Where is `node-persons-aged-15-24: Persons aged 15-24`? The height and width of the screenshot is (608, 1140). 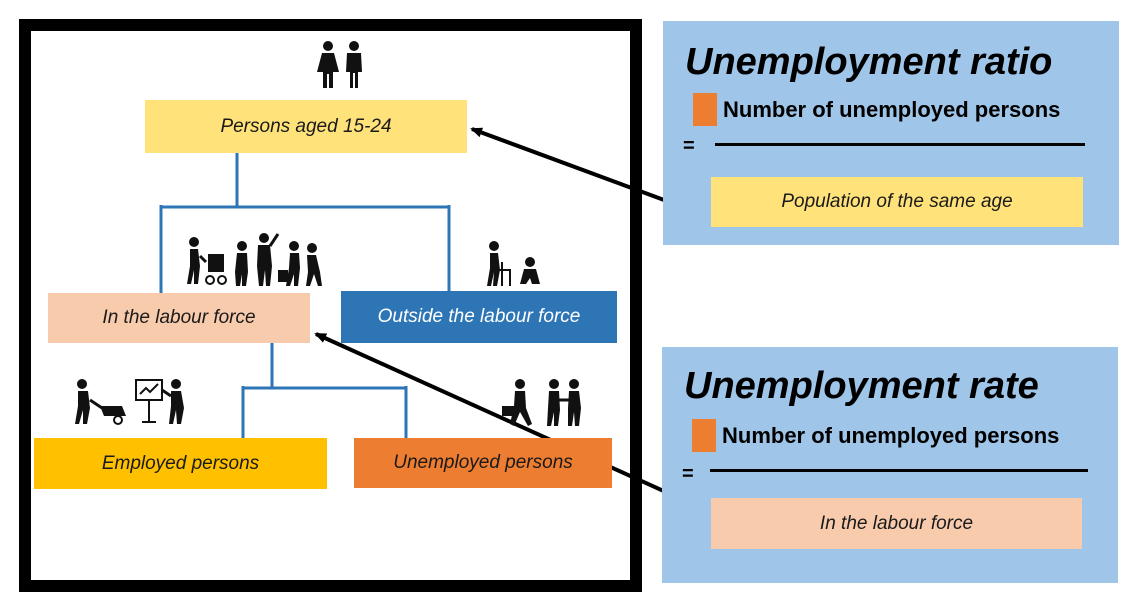
node-persons-aged-15-24: Persons aged 15-24 is located at coordinates (306, 126).